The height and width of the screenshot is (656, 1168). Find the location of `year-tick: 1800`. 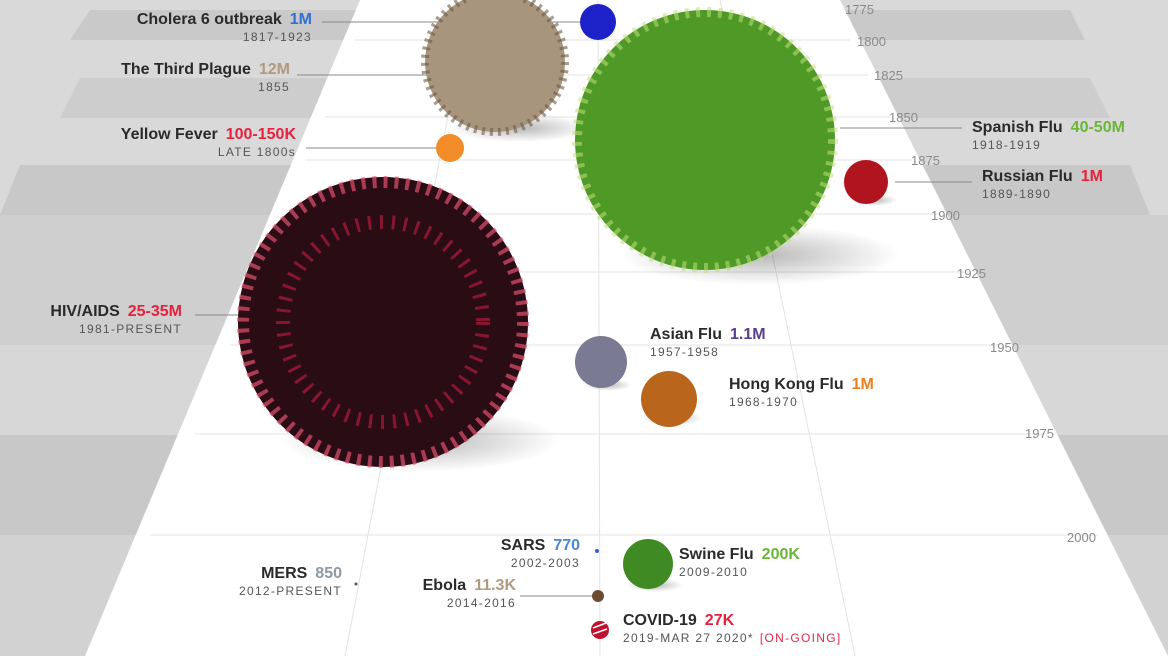

year-tick: 1800 is located at coordinates (871, 41).